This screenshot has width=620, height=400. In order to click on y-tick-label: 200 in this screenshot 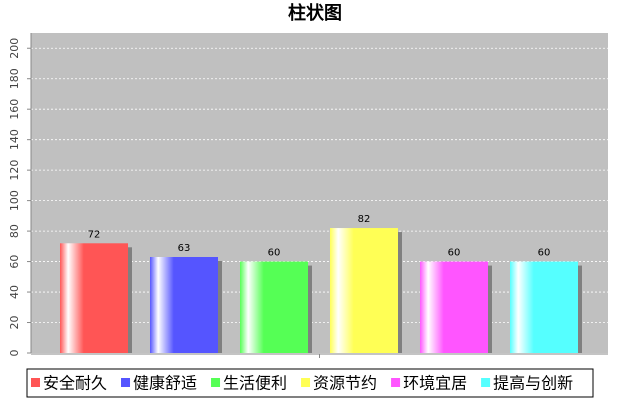, I will do `click(14, 48)`.